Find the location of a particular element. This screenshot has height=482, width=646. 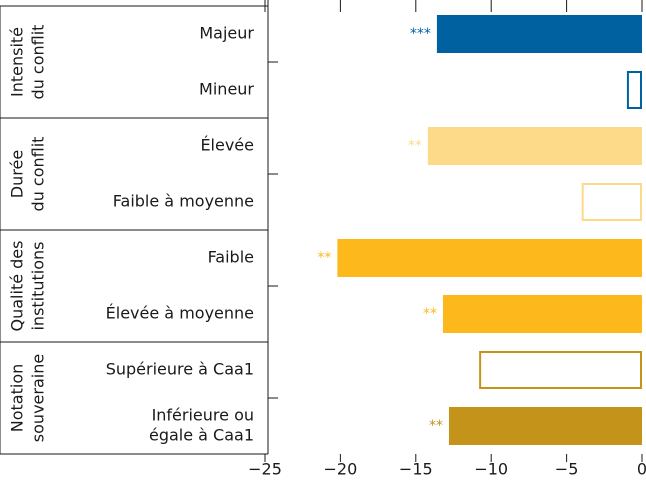

category-label: Élevée à moyenne is located at coordinates (180, 313).